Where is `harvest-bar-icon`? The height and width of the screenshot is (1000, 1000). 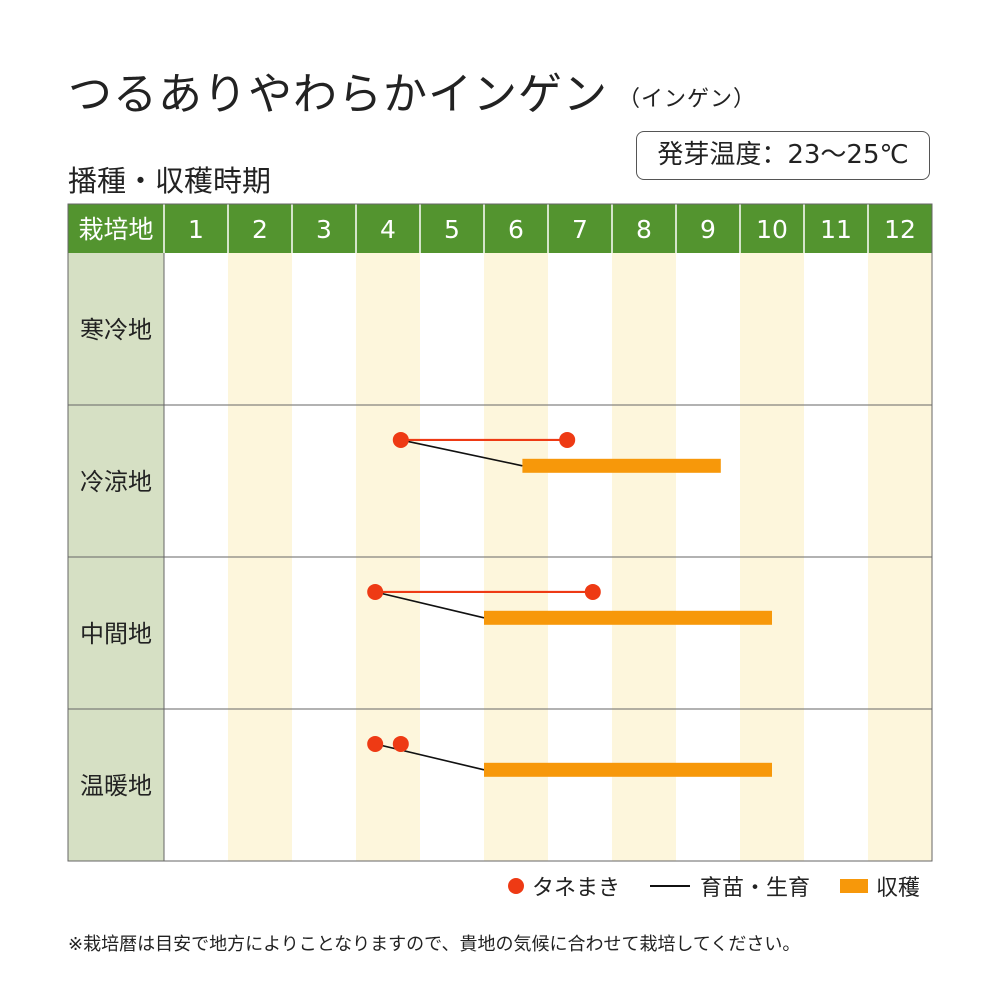 harvest-bar-icon is located at coordinates (854, 886).